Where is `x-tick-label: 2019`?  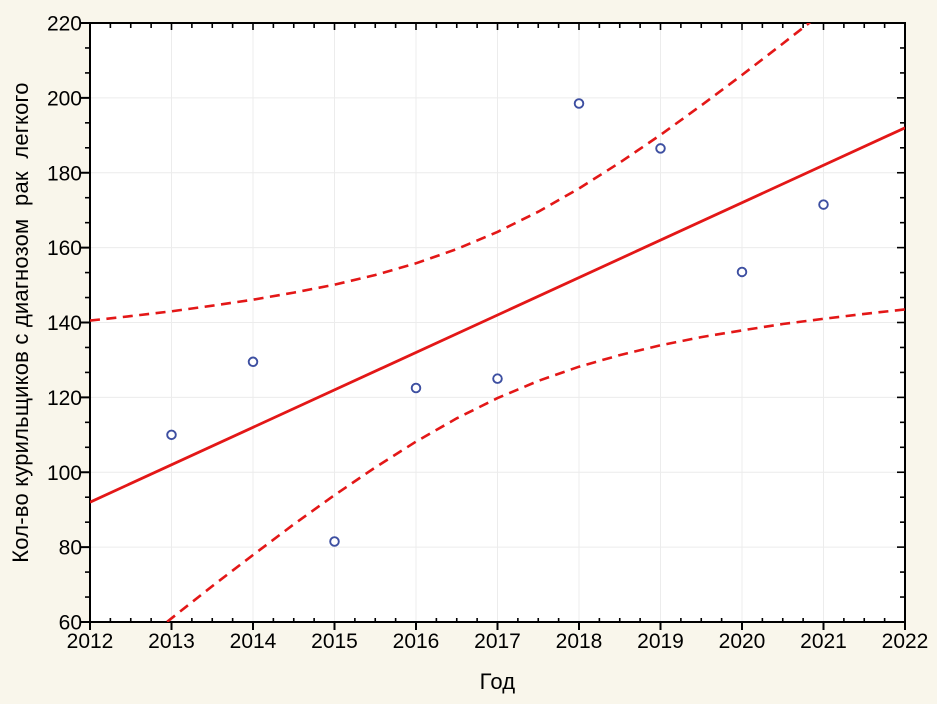
x-tick-label: 2019 is located at coordinates (660, 641).